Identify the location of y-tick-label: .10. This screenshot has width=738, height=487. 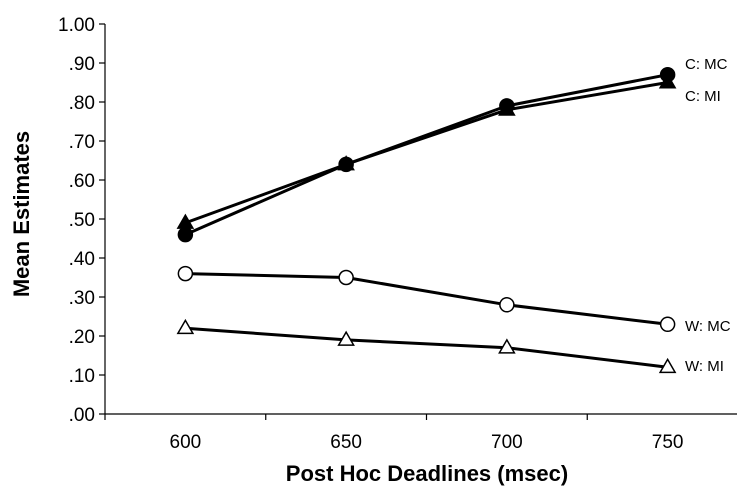
(82, 376).